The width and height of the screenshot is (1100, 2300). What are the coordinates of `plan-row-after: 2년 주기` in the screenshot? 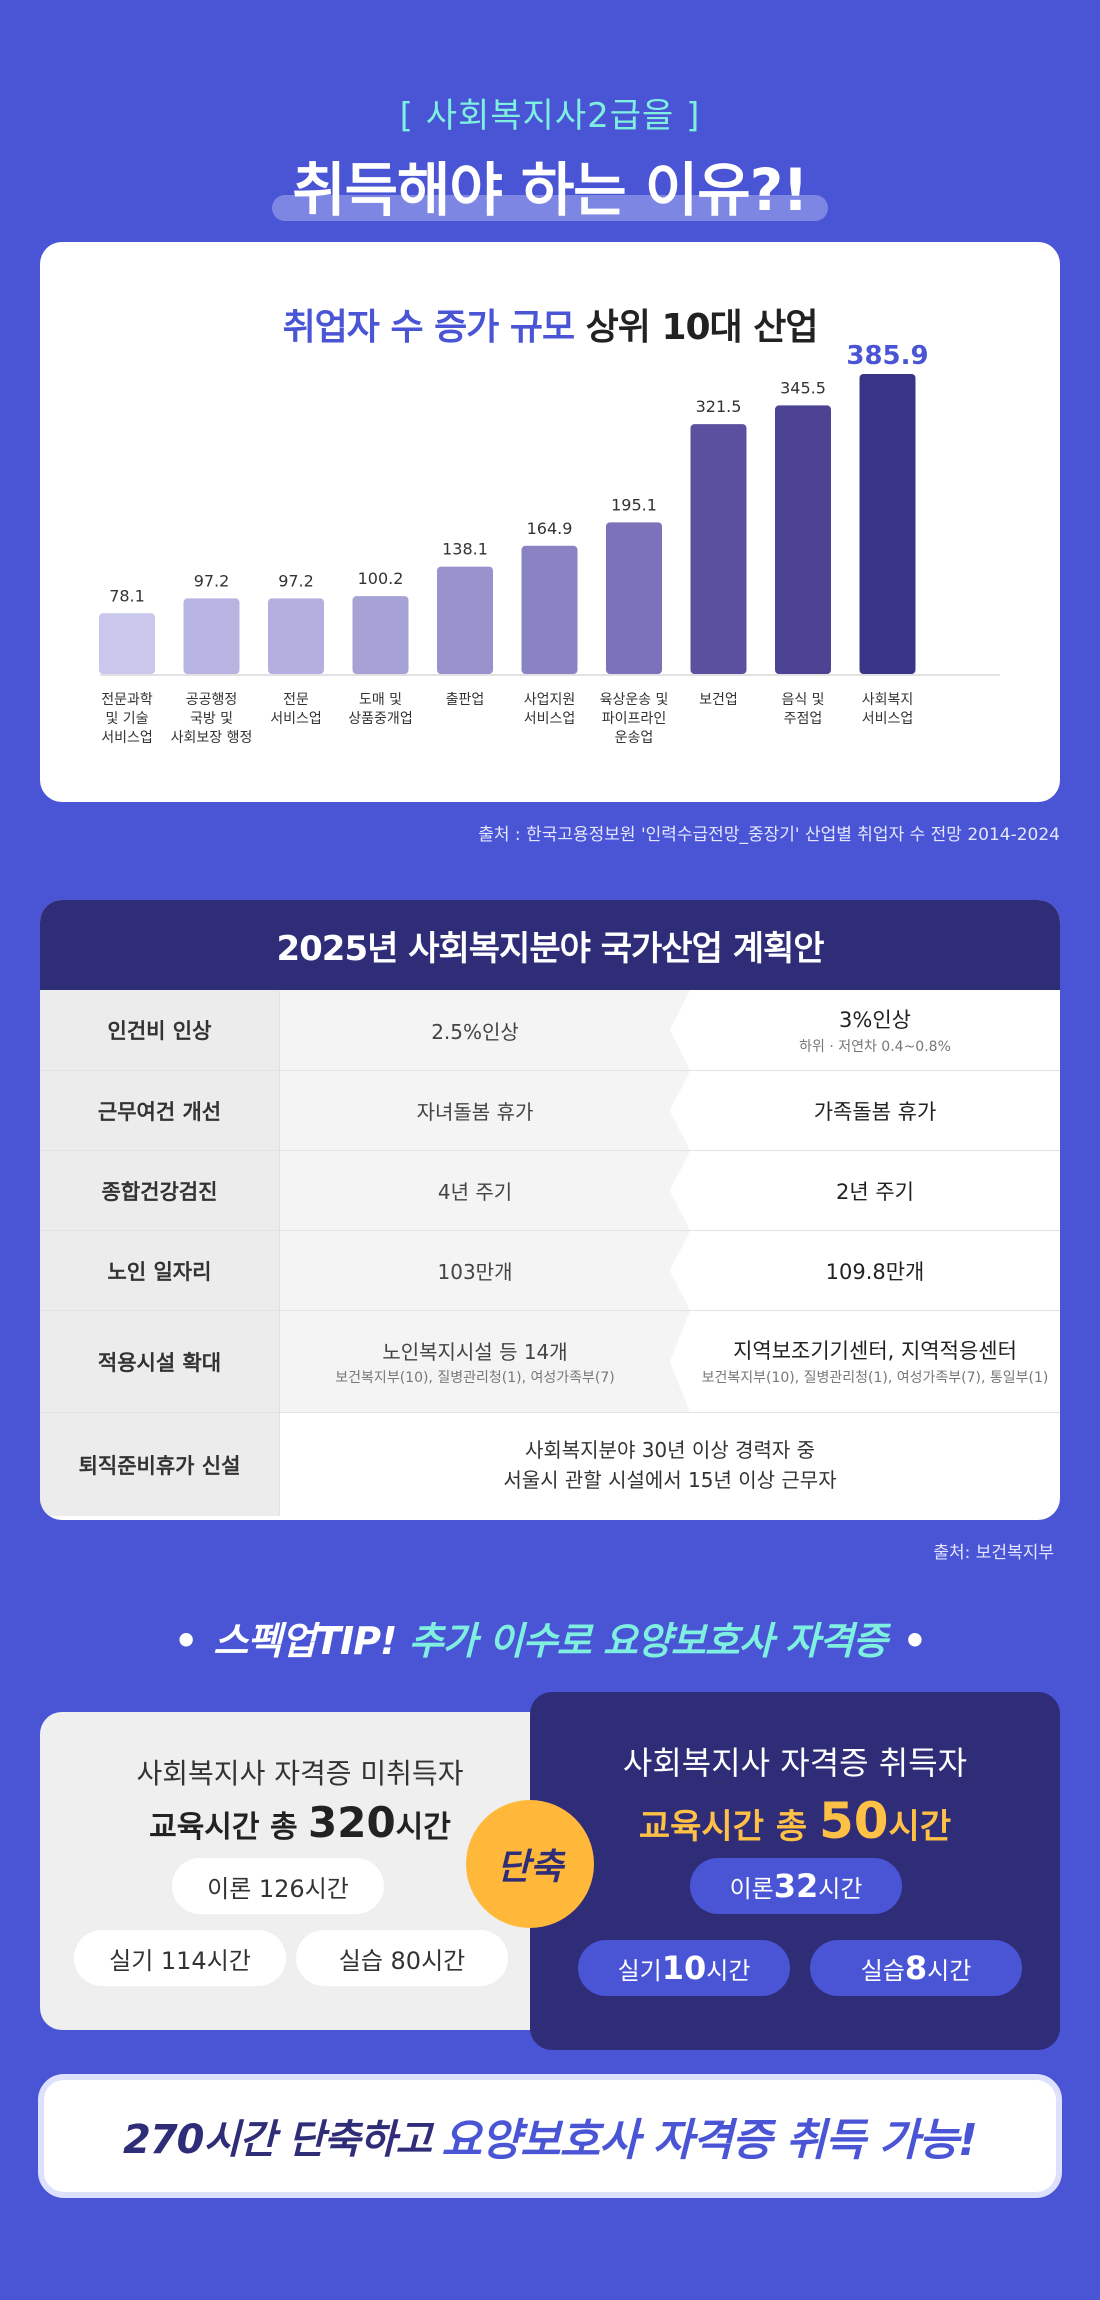 It's located at (865, 1190).